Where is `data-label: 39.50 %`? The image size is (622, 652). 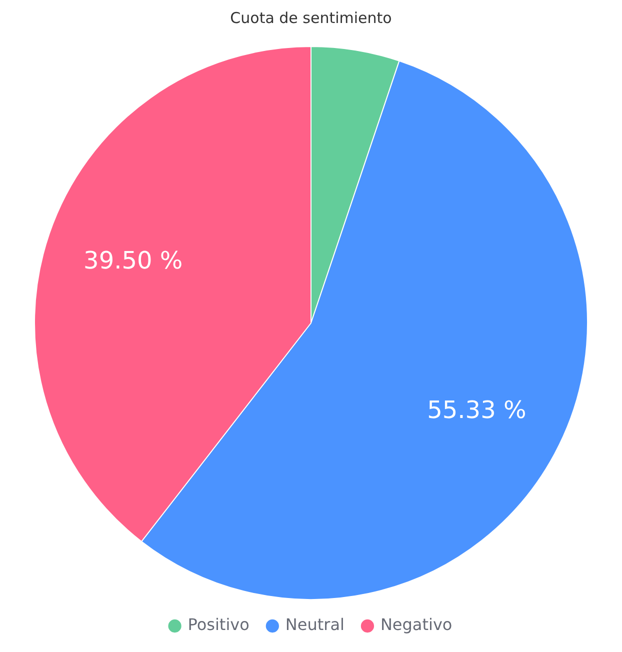 data-label: 39.50 % is located at coordinates (133, 260).